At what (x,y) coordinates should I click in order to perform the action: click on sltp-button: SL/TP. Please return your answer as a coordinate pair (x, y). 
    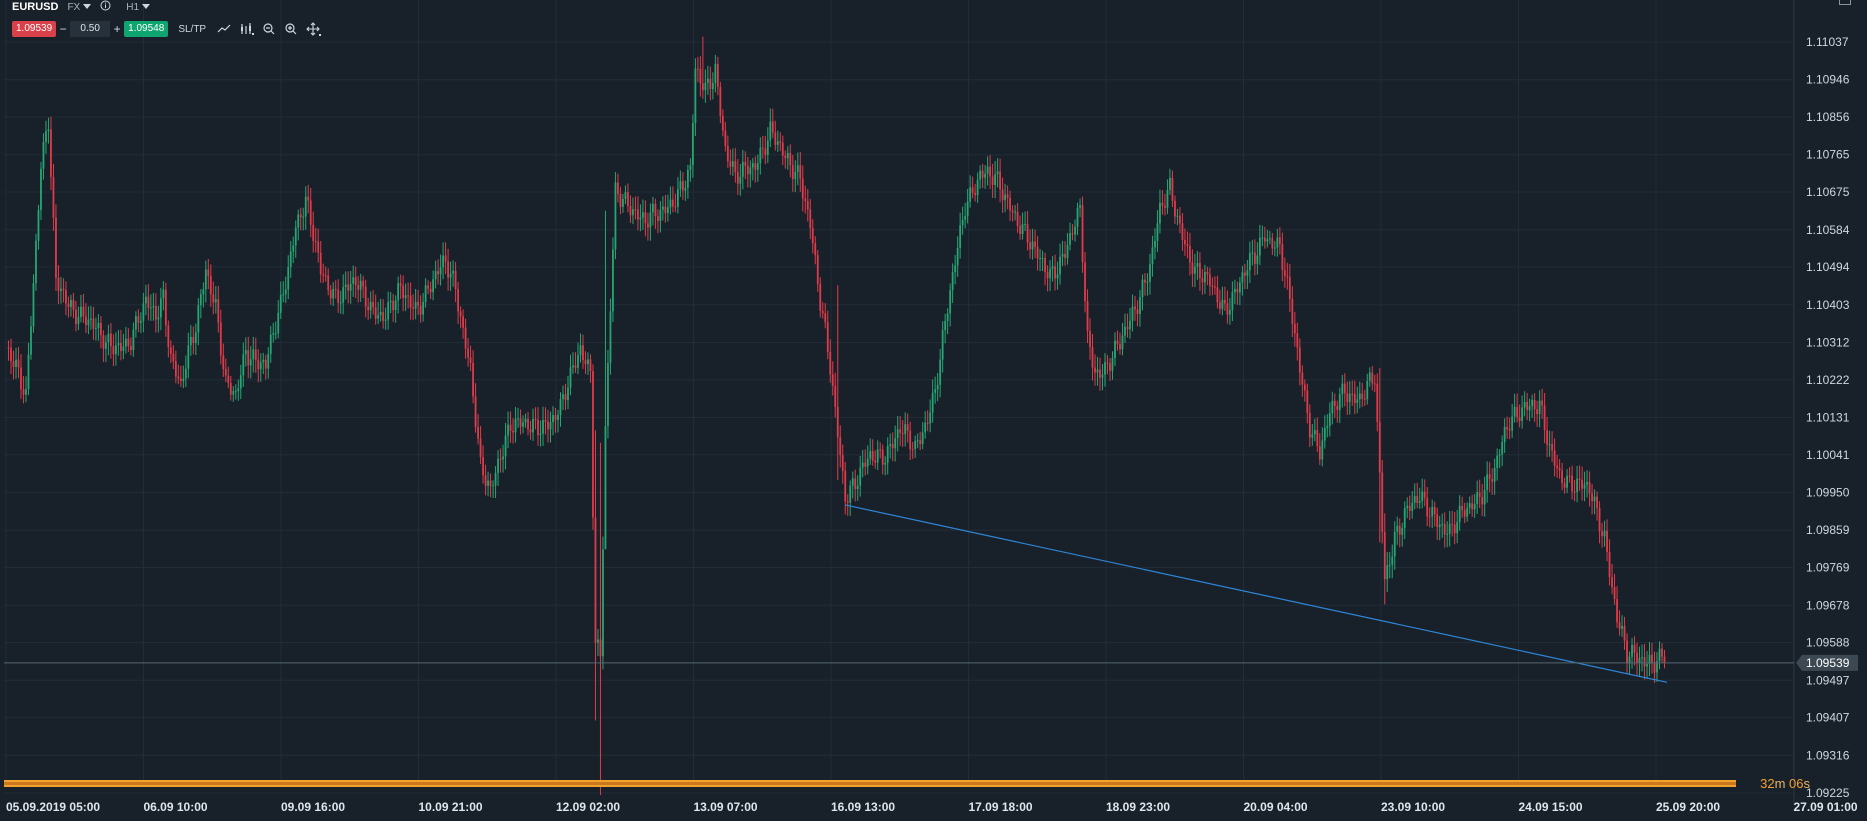
    Looking at the image, I should click on (192, 29).